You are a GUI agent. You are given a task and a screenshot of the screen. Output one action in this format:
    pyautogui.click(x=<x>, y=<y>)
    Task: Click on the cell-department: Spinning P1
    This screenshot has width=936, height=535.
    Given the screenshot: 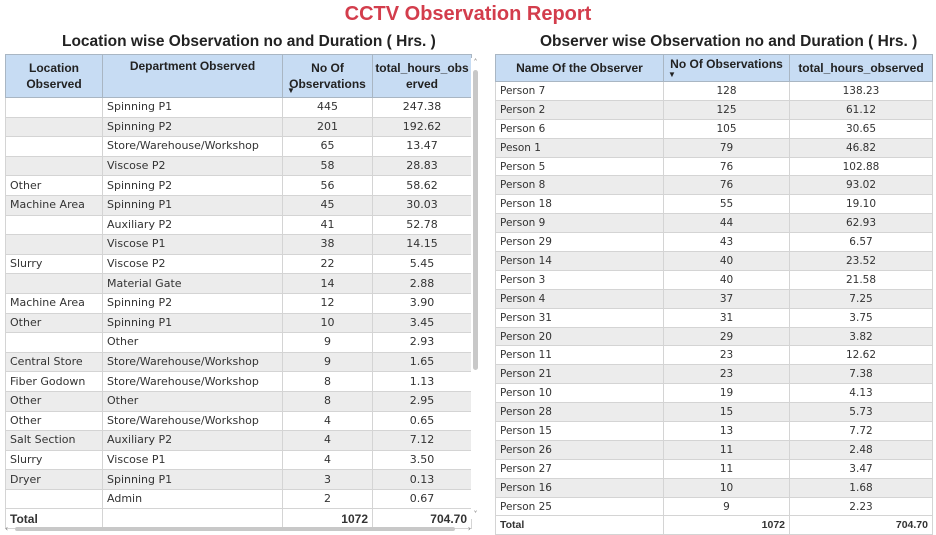 What is the action you would take?
    pyautogui.click(x=192, y=205)
    